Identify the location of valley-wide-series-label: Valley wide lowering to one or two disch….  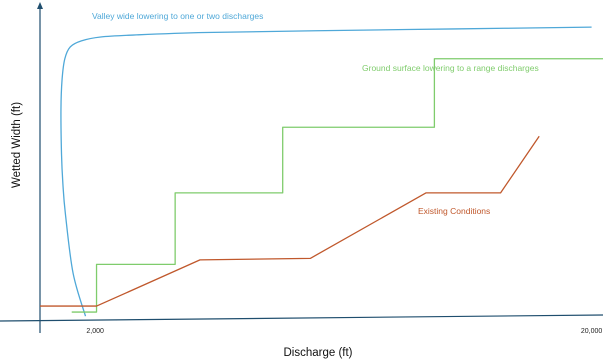
(177, 16).